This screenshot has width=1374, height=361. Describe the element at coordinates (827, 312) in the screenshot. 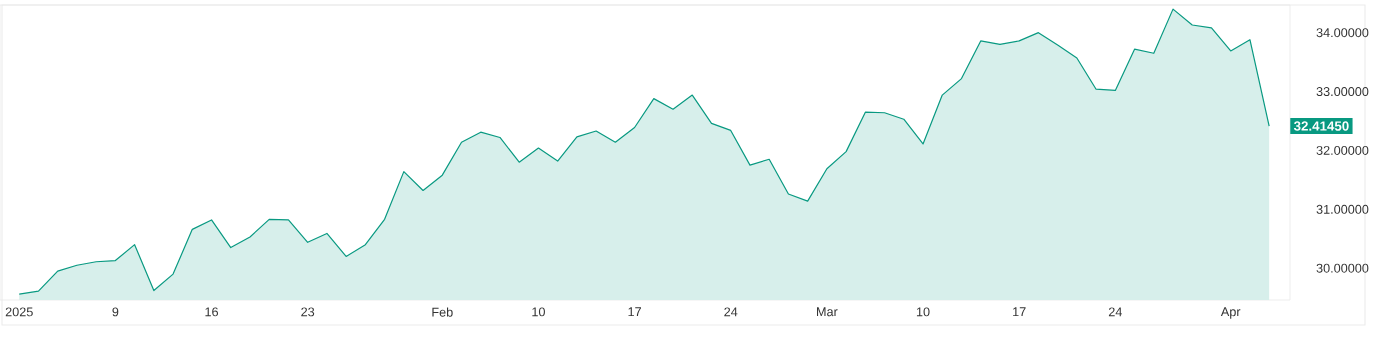

I see `x-tick-label: Mar` at that location.